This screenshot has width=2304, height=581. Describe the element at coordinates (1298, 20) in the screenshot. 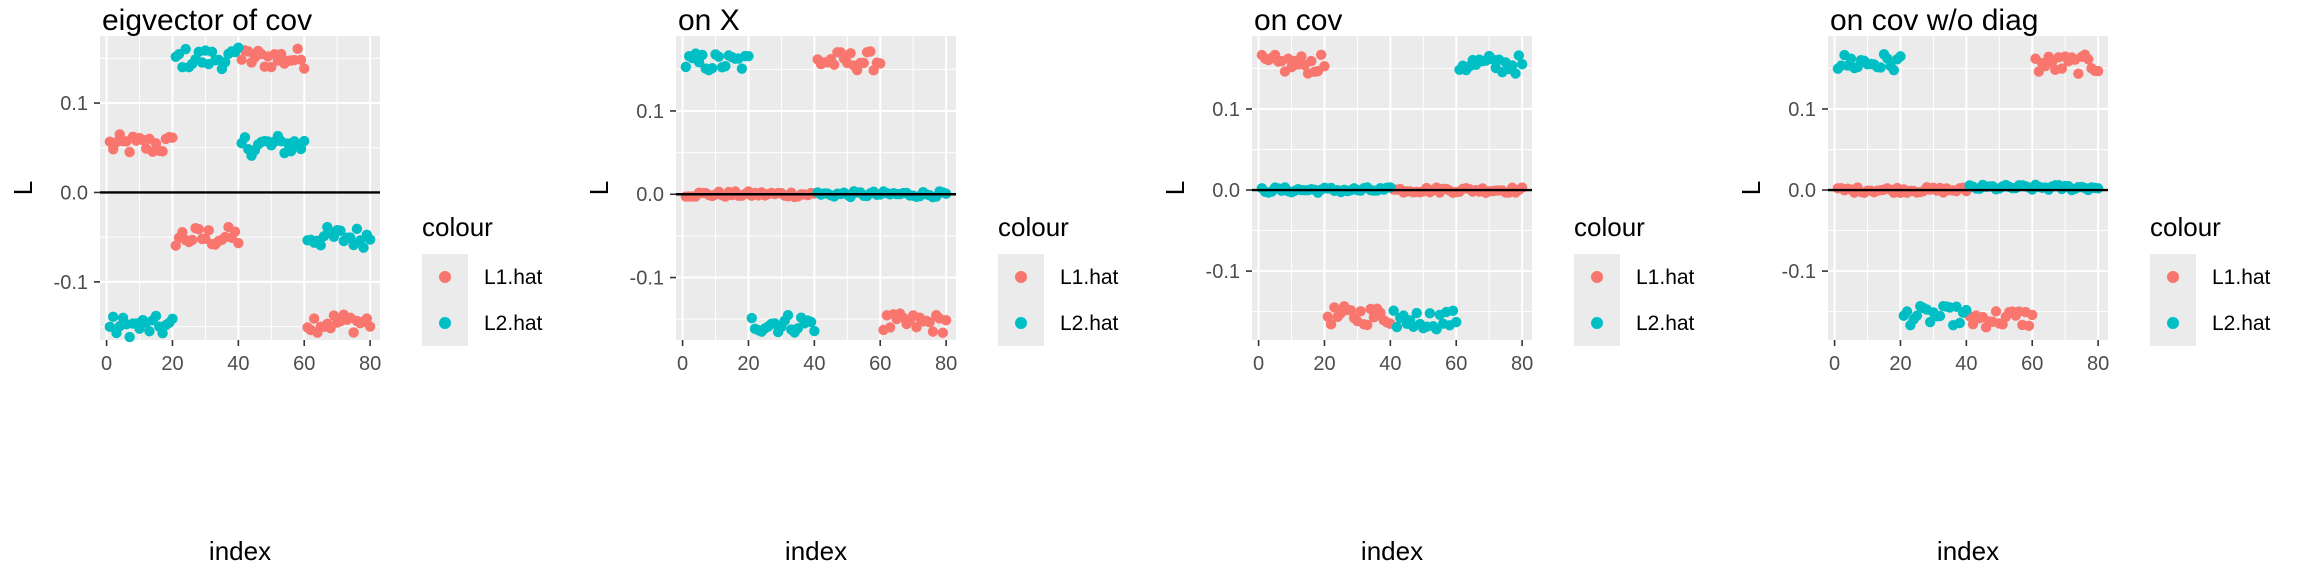

I see `chart-title: on cov` at that location.